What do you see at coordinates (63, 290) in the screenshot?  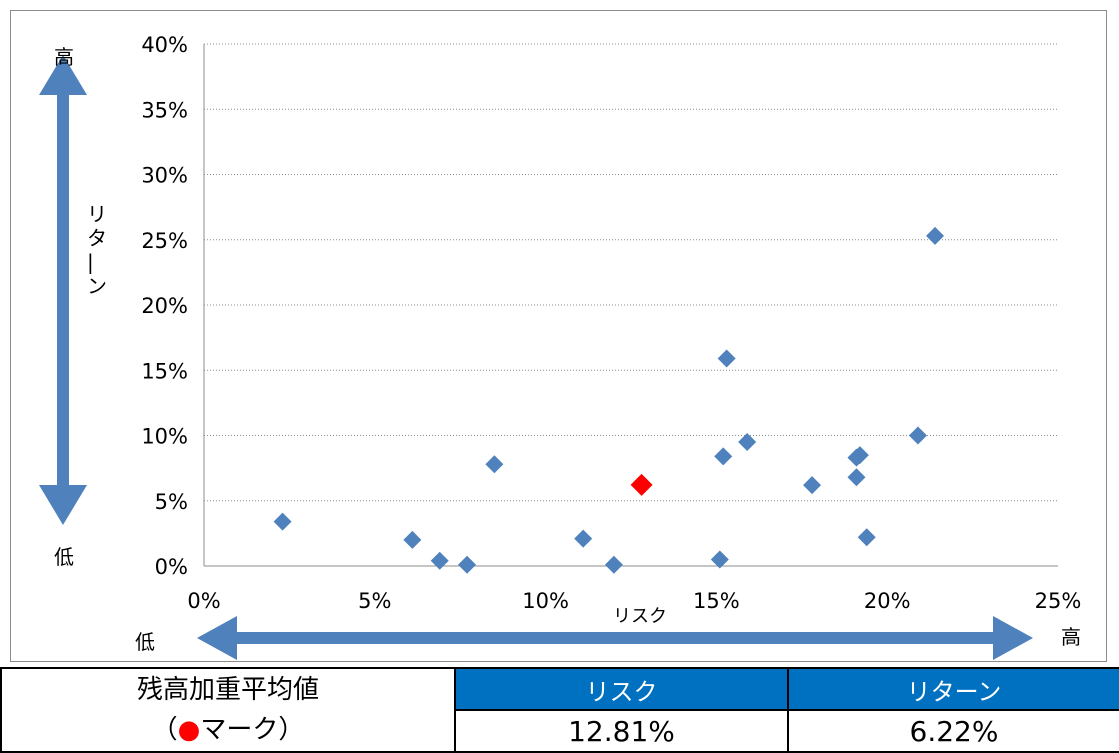 I see `y-direction-arrow` at bounding box center [63, 290].